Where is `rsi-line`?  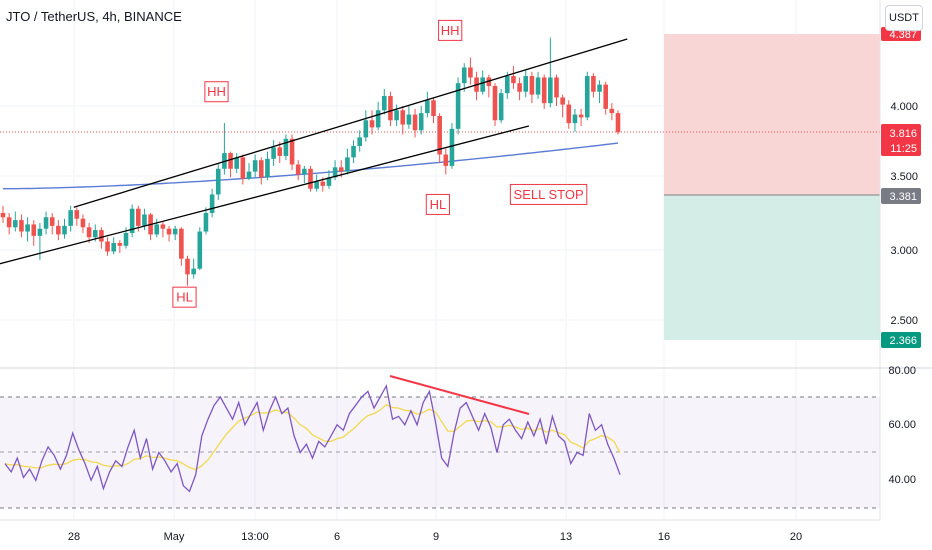 rsi-line is located at coordinates (312, 438).